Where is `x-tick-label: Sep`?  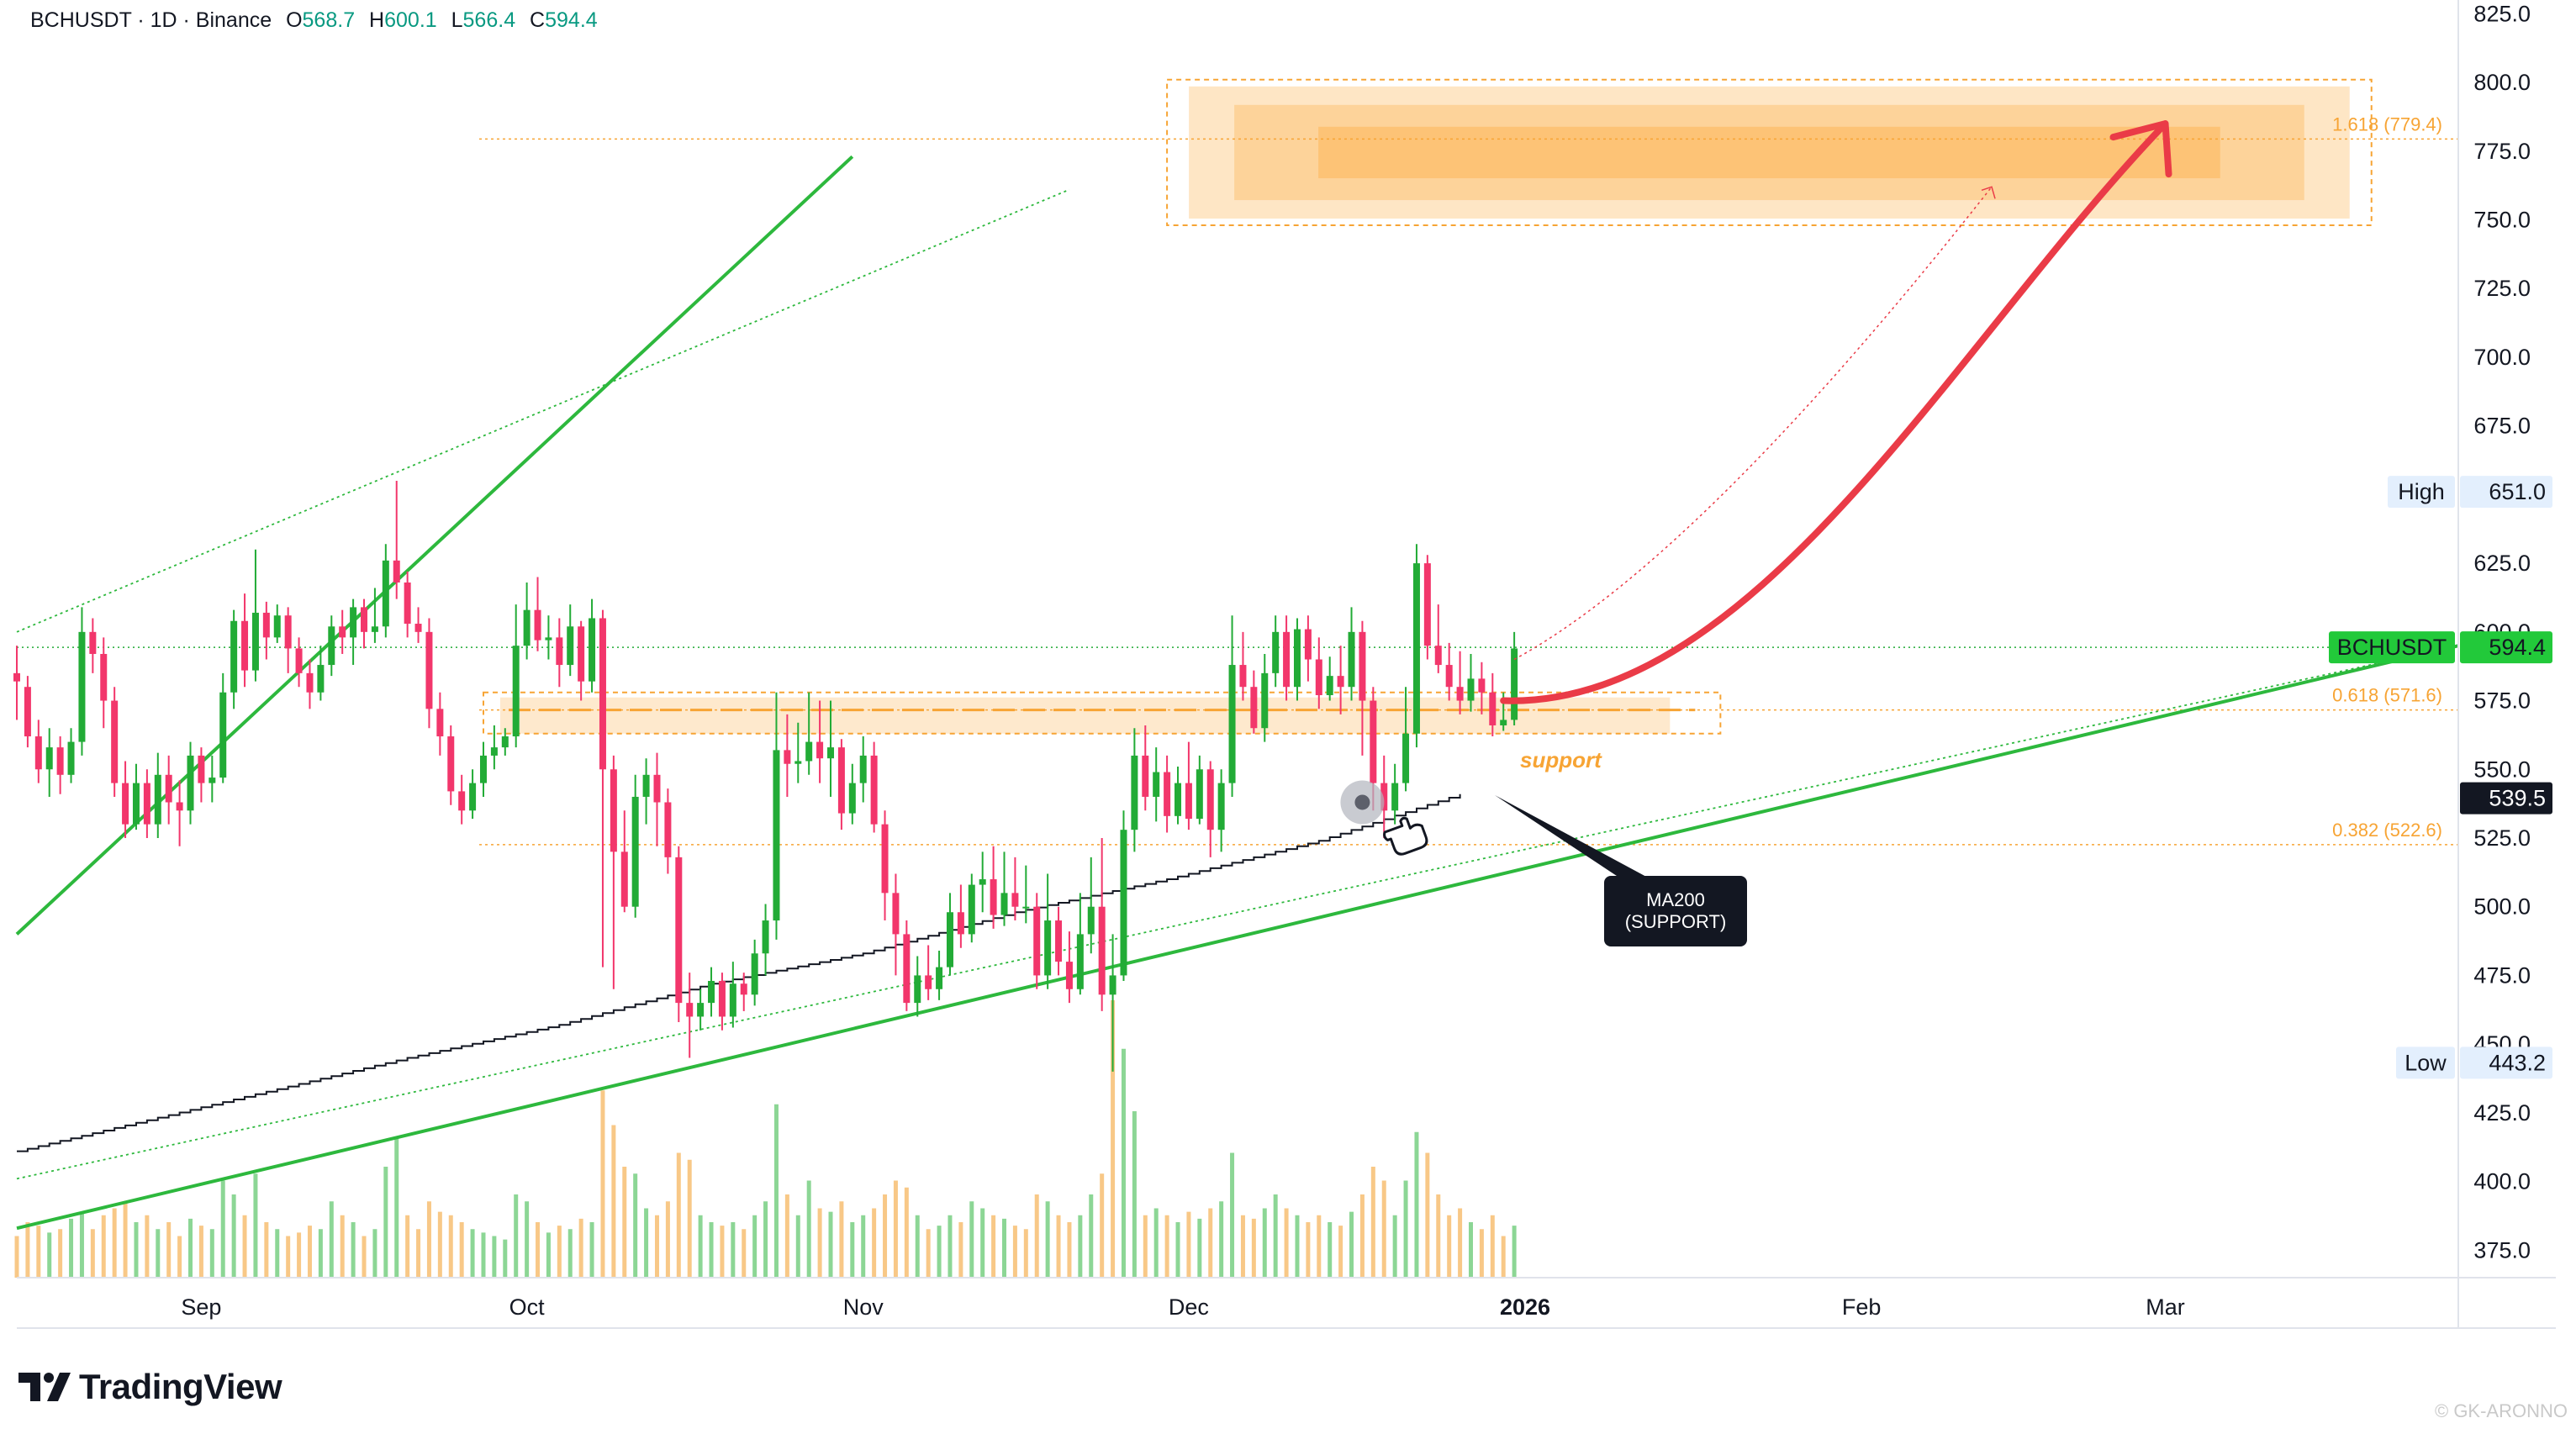 x-tick-label: Sep is located at coordinates (201, 1307).